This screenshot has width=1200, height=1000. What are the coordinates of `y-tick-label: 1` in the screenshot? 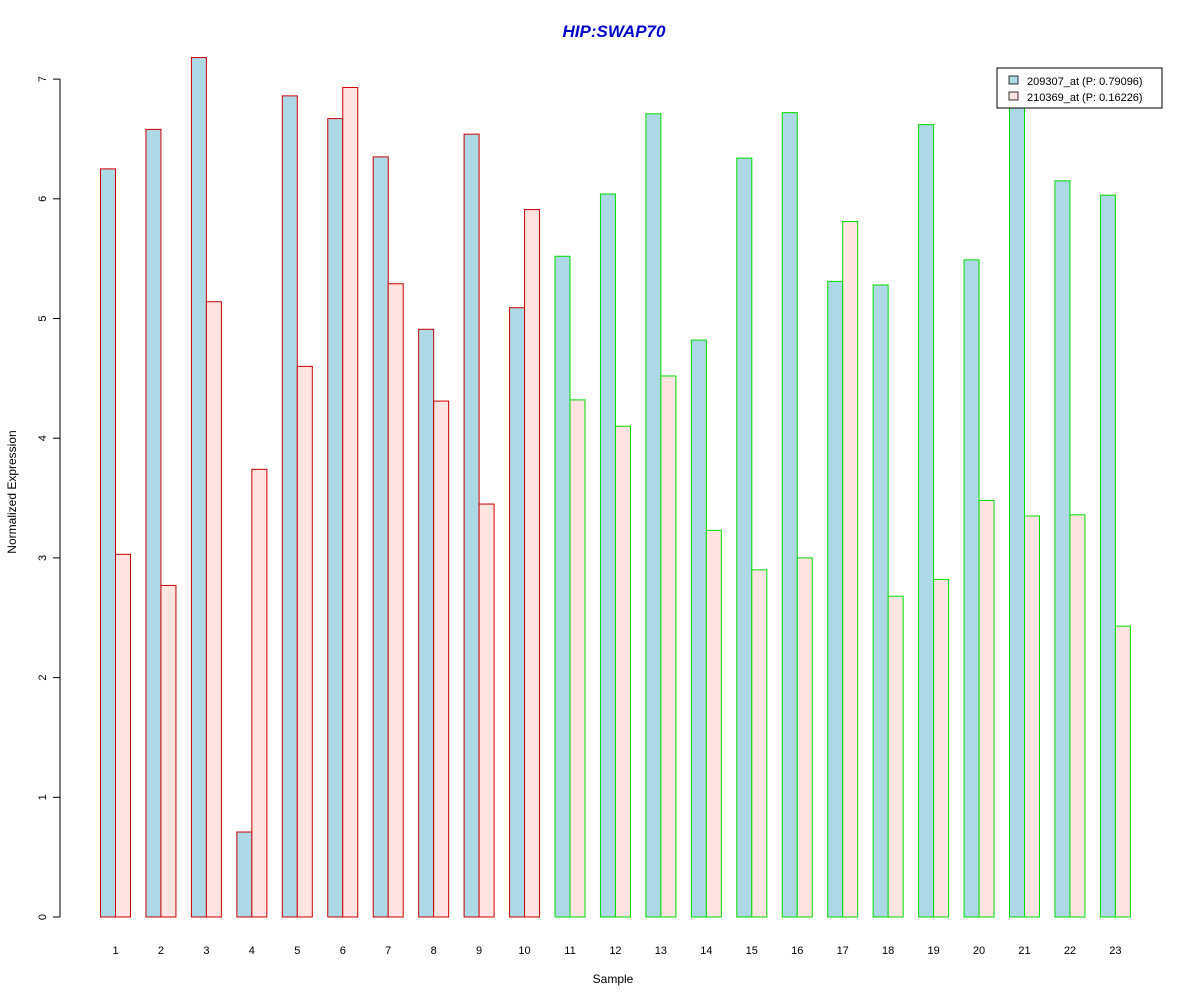 It's located at (43, 797).